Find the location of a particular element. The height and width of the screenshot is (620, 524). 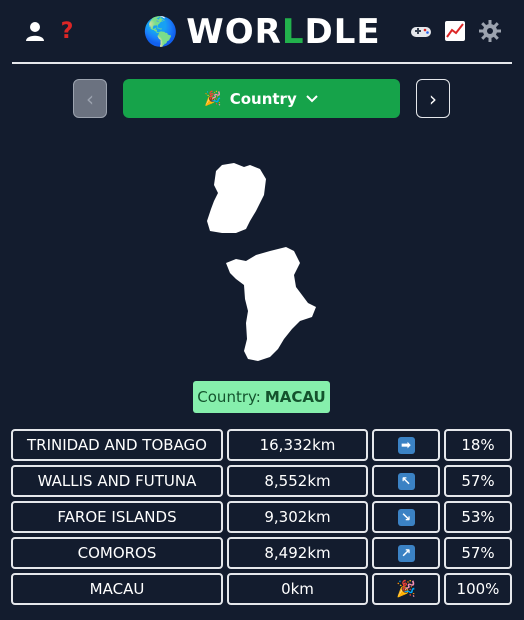

arrow-right-icon: ➡ is located at coordinates (406, 445).